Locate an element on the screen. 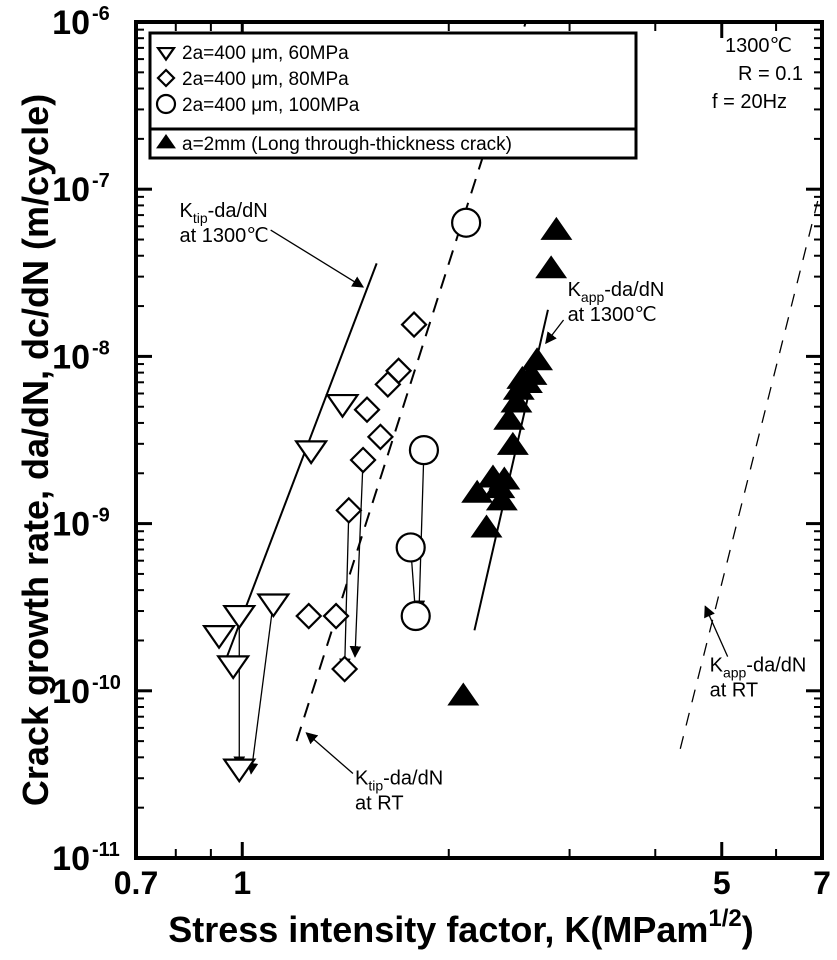 This screenshot has height=960, width=837. condition-line: 1300℃ is located at coordinates (758, 46).